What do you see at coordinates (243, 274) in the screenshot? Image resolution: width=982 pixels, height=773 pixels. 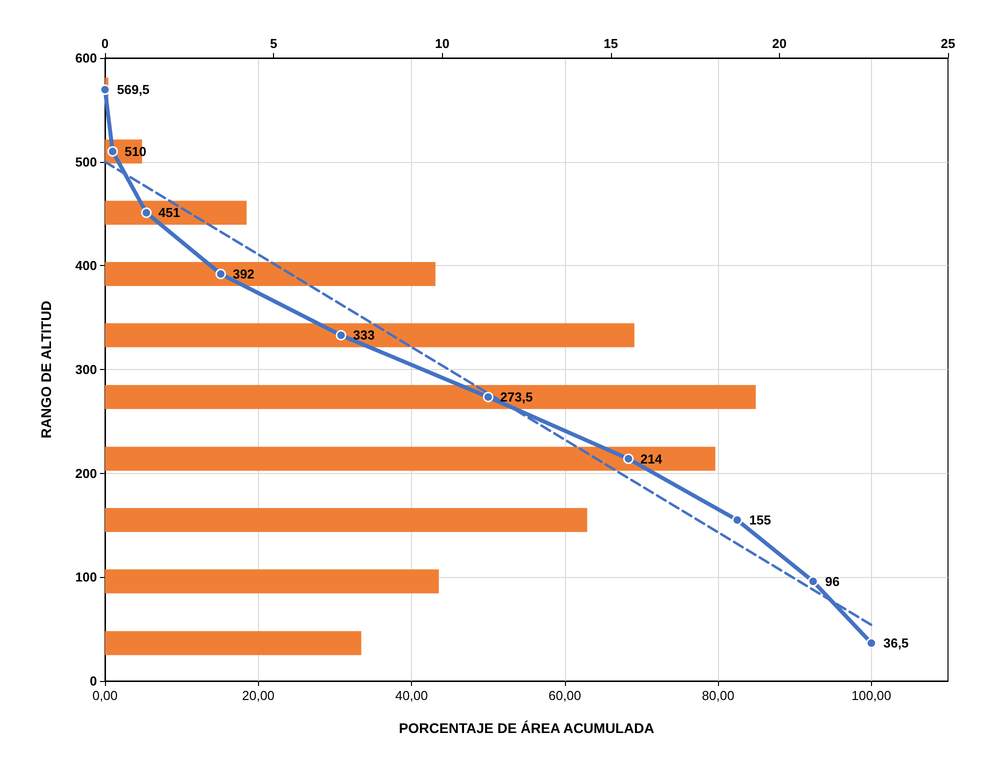 I see `annotation: 392` at bounding box center [243, 274].